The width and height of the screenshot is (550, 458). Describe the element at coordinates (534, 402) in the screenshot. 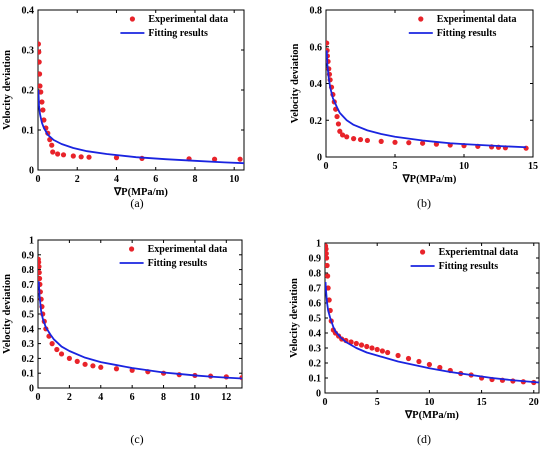

I see `x-tick-label: 20` at that location.